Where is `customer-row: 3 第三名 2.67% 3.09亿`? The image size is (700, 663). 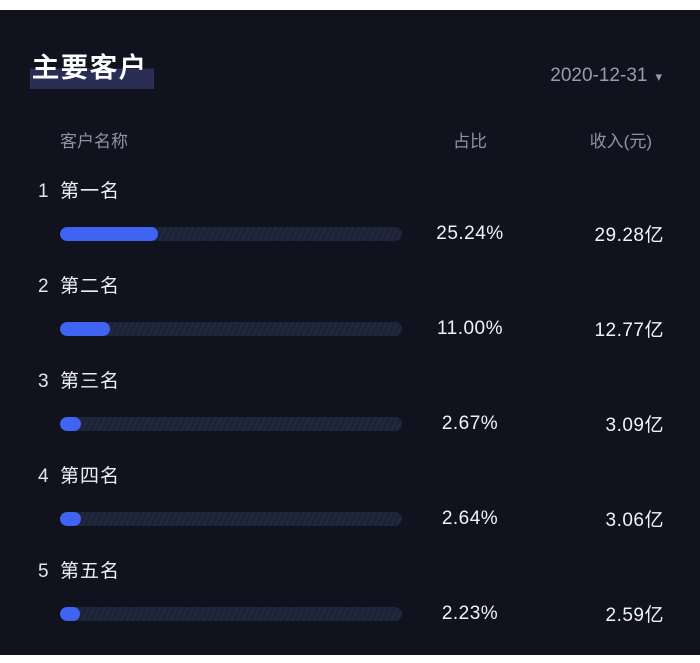
customer-row: 3 第三名 2.67% 3.09亿 is located at coordinates (348, 401).